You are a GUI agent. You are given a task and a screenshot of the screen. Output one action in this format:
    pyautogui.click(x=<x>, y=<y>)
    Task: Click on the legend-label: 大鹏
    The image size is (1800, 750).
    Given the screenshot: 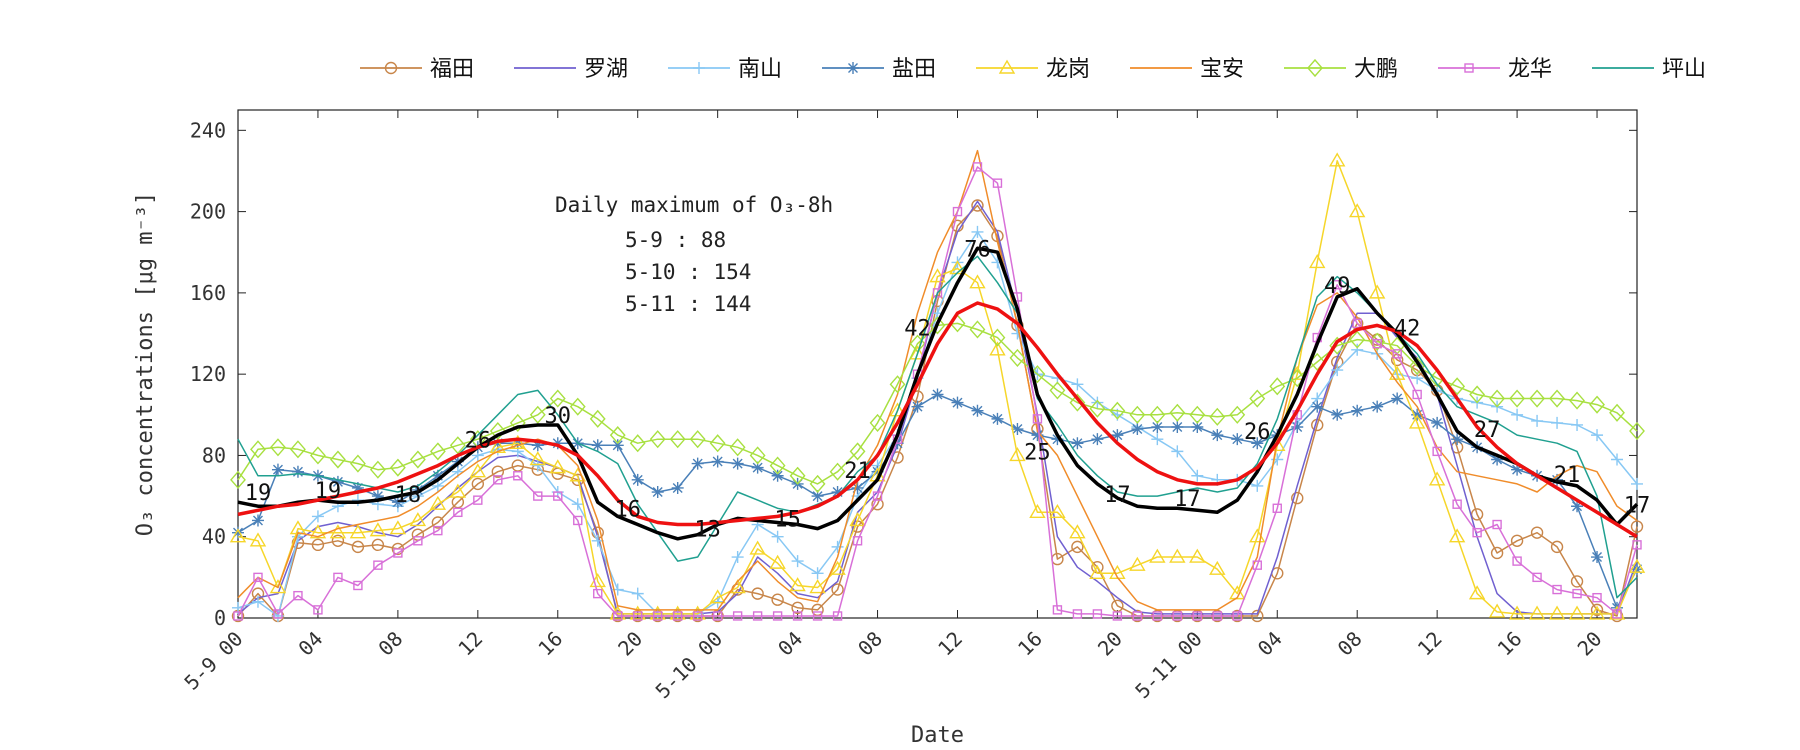 What is the action you would take?
    pyautogui.click(x=1376, y=69)
    